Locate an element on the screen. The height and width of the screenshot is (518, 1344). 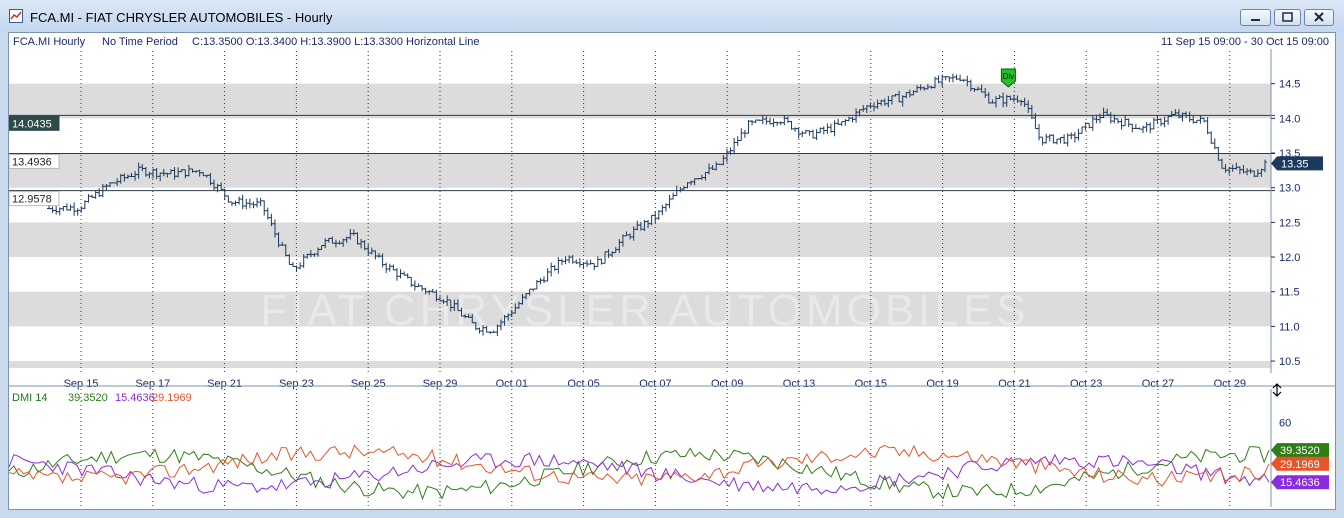
plus-di-line is located at coordinates (639, 473).